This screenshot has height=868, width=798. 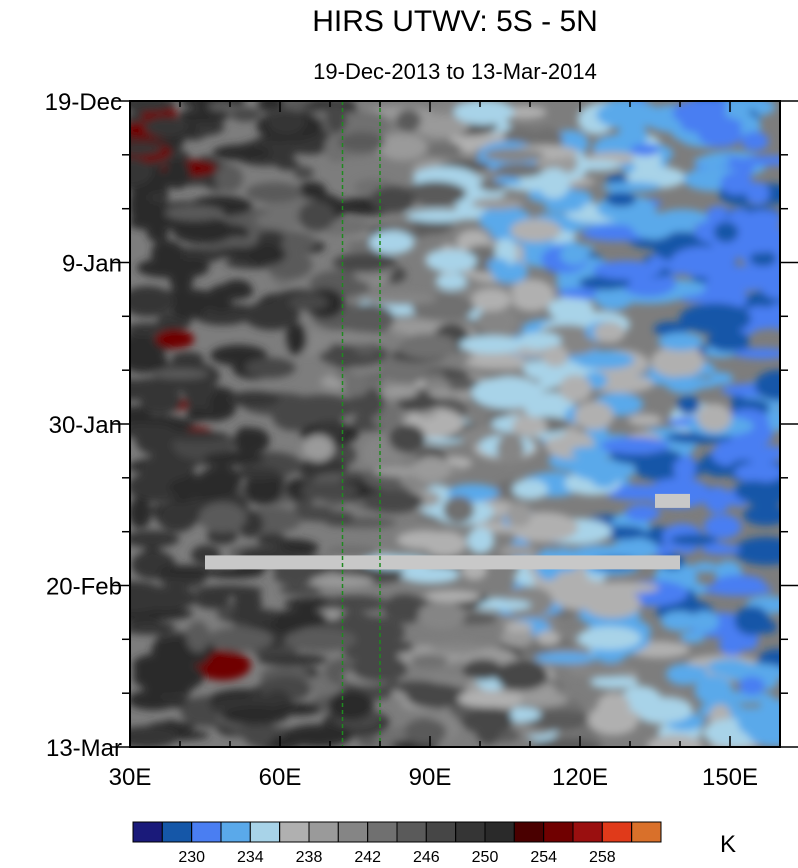 What do you see at coordinates (83, 102) in the screenshot?
I see `y-tick-label: 19-Dec` at bounding box center [83, 102].